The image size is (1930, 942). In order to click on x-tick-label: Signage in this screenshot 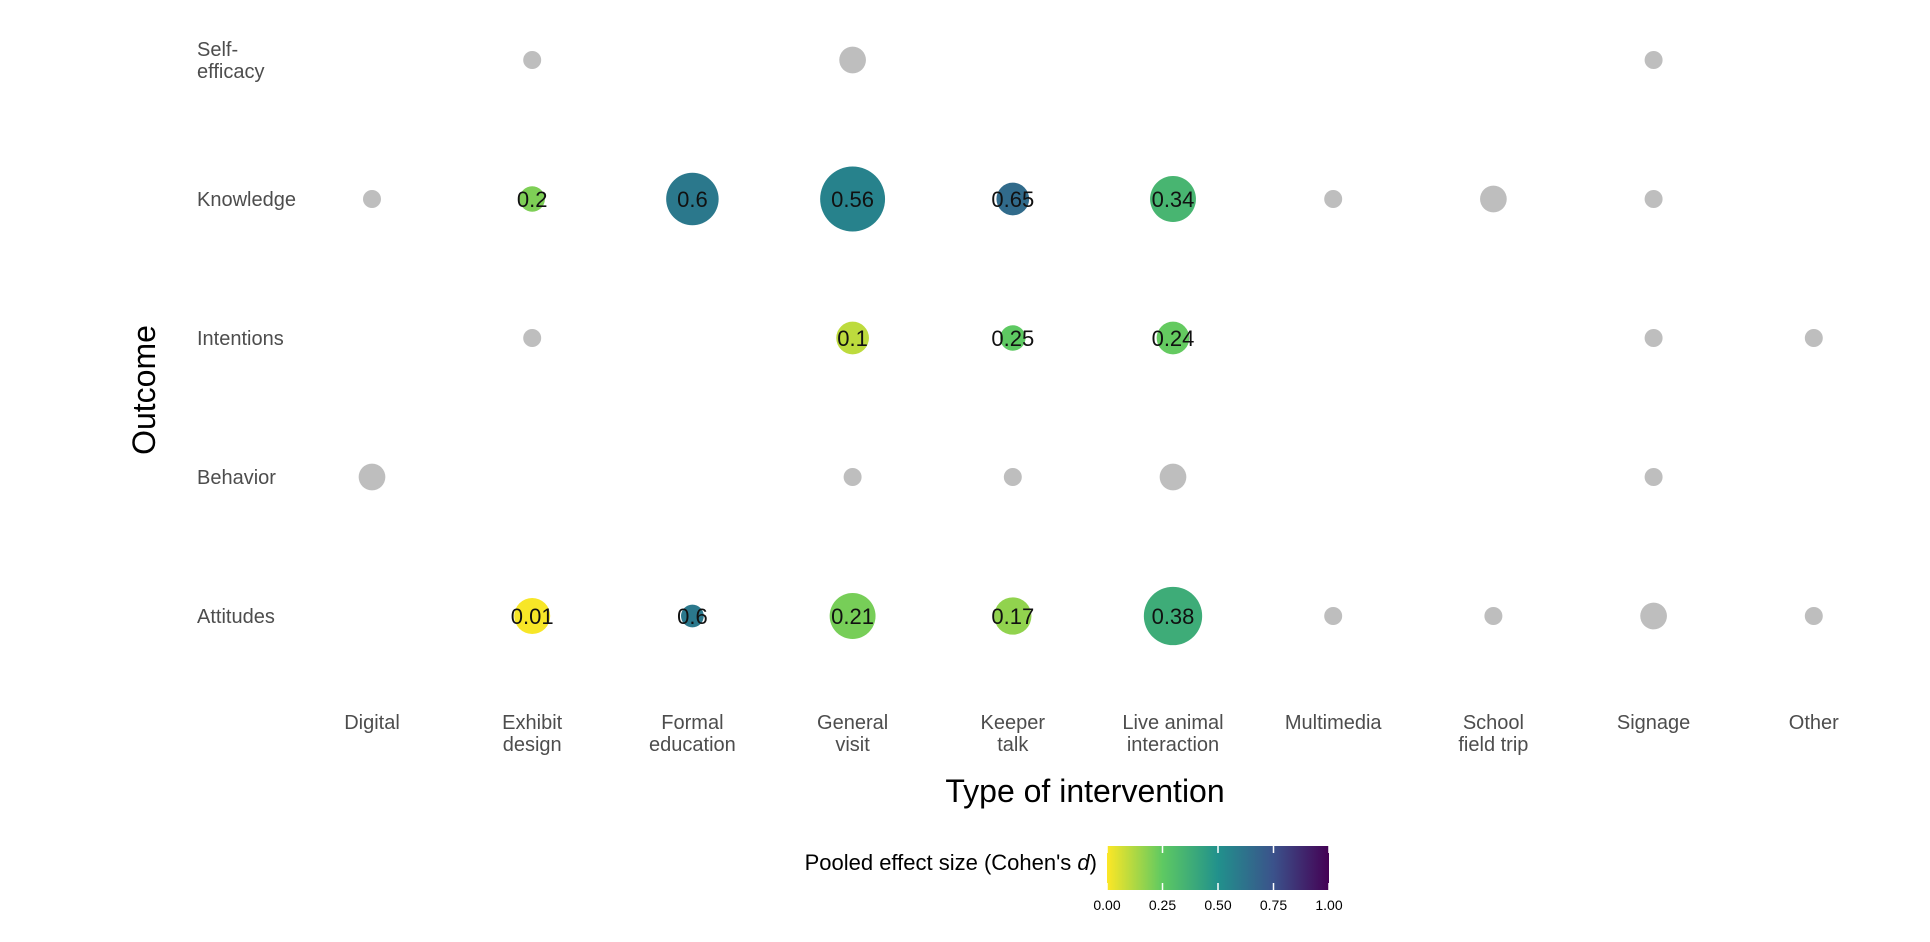, I will do `click(1653, 723)`.